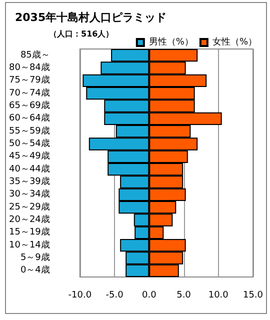 The height and width of the screenshot is (320, 270). I want to click on y-tick-label: 40～44歳, so click(29, 168).